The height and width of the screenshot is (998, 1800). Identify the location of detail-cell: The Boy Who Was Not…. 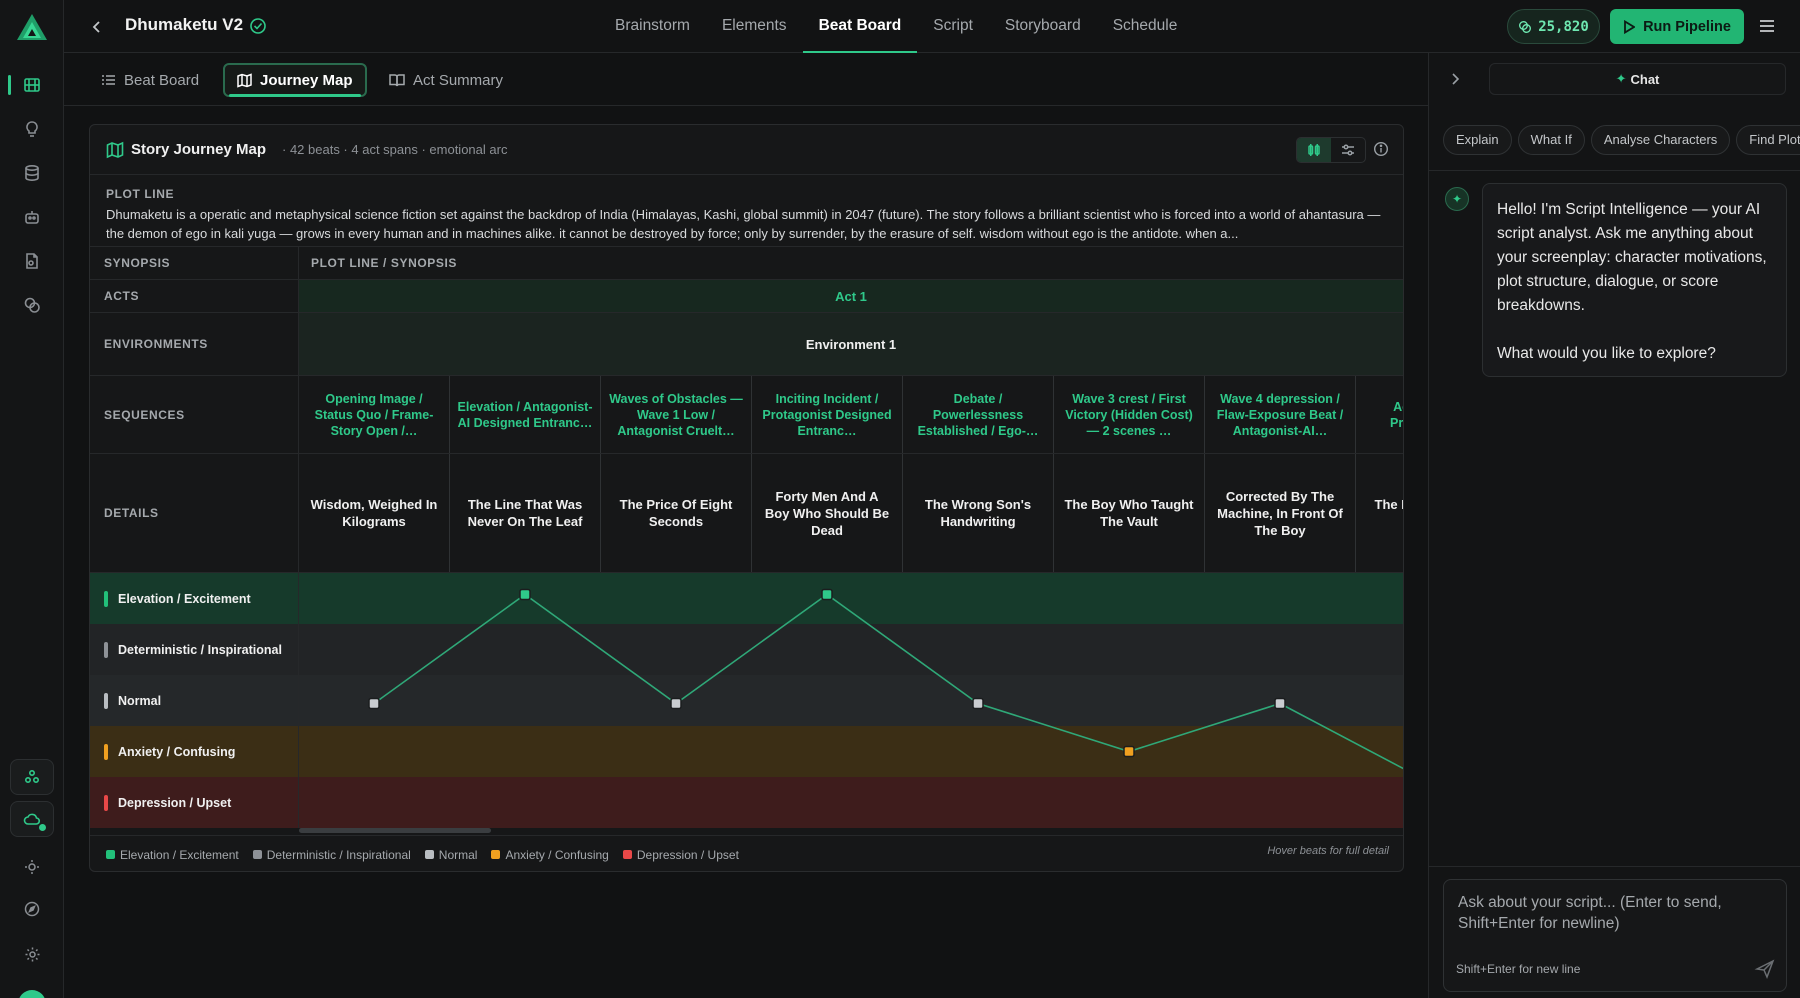
(1379, 513).